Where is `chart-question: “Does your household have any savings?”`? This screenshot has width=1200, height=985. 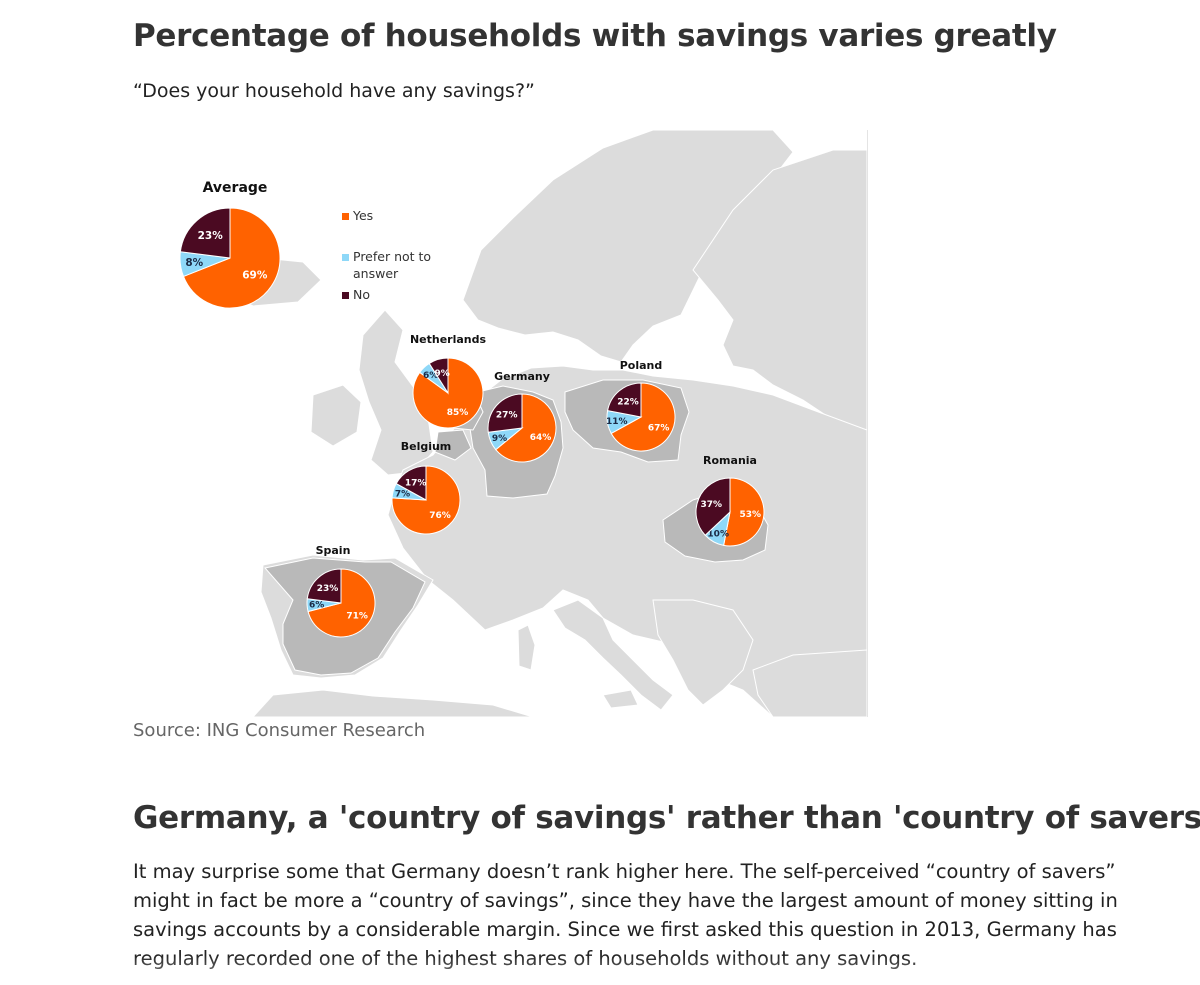 chart-question: “Does your household have any savings?” is located at coordinates (334, 91).